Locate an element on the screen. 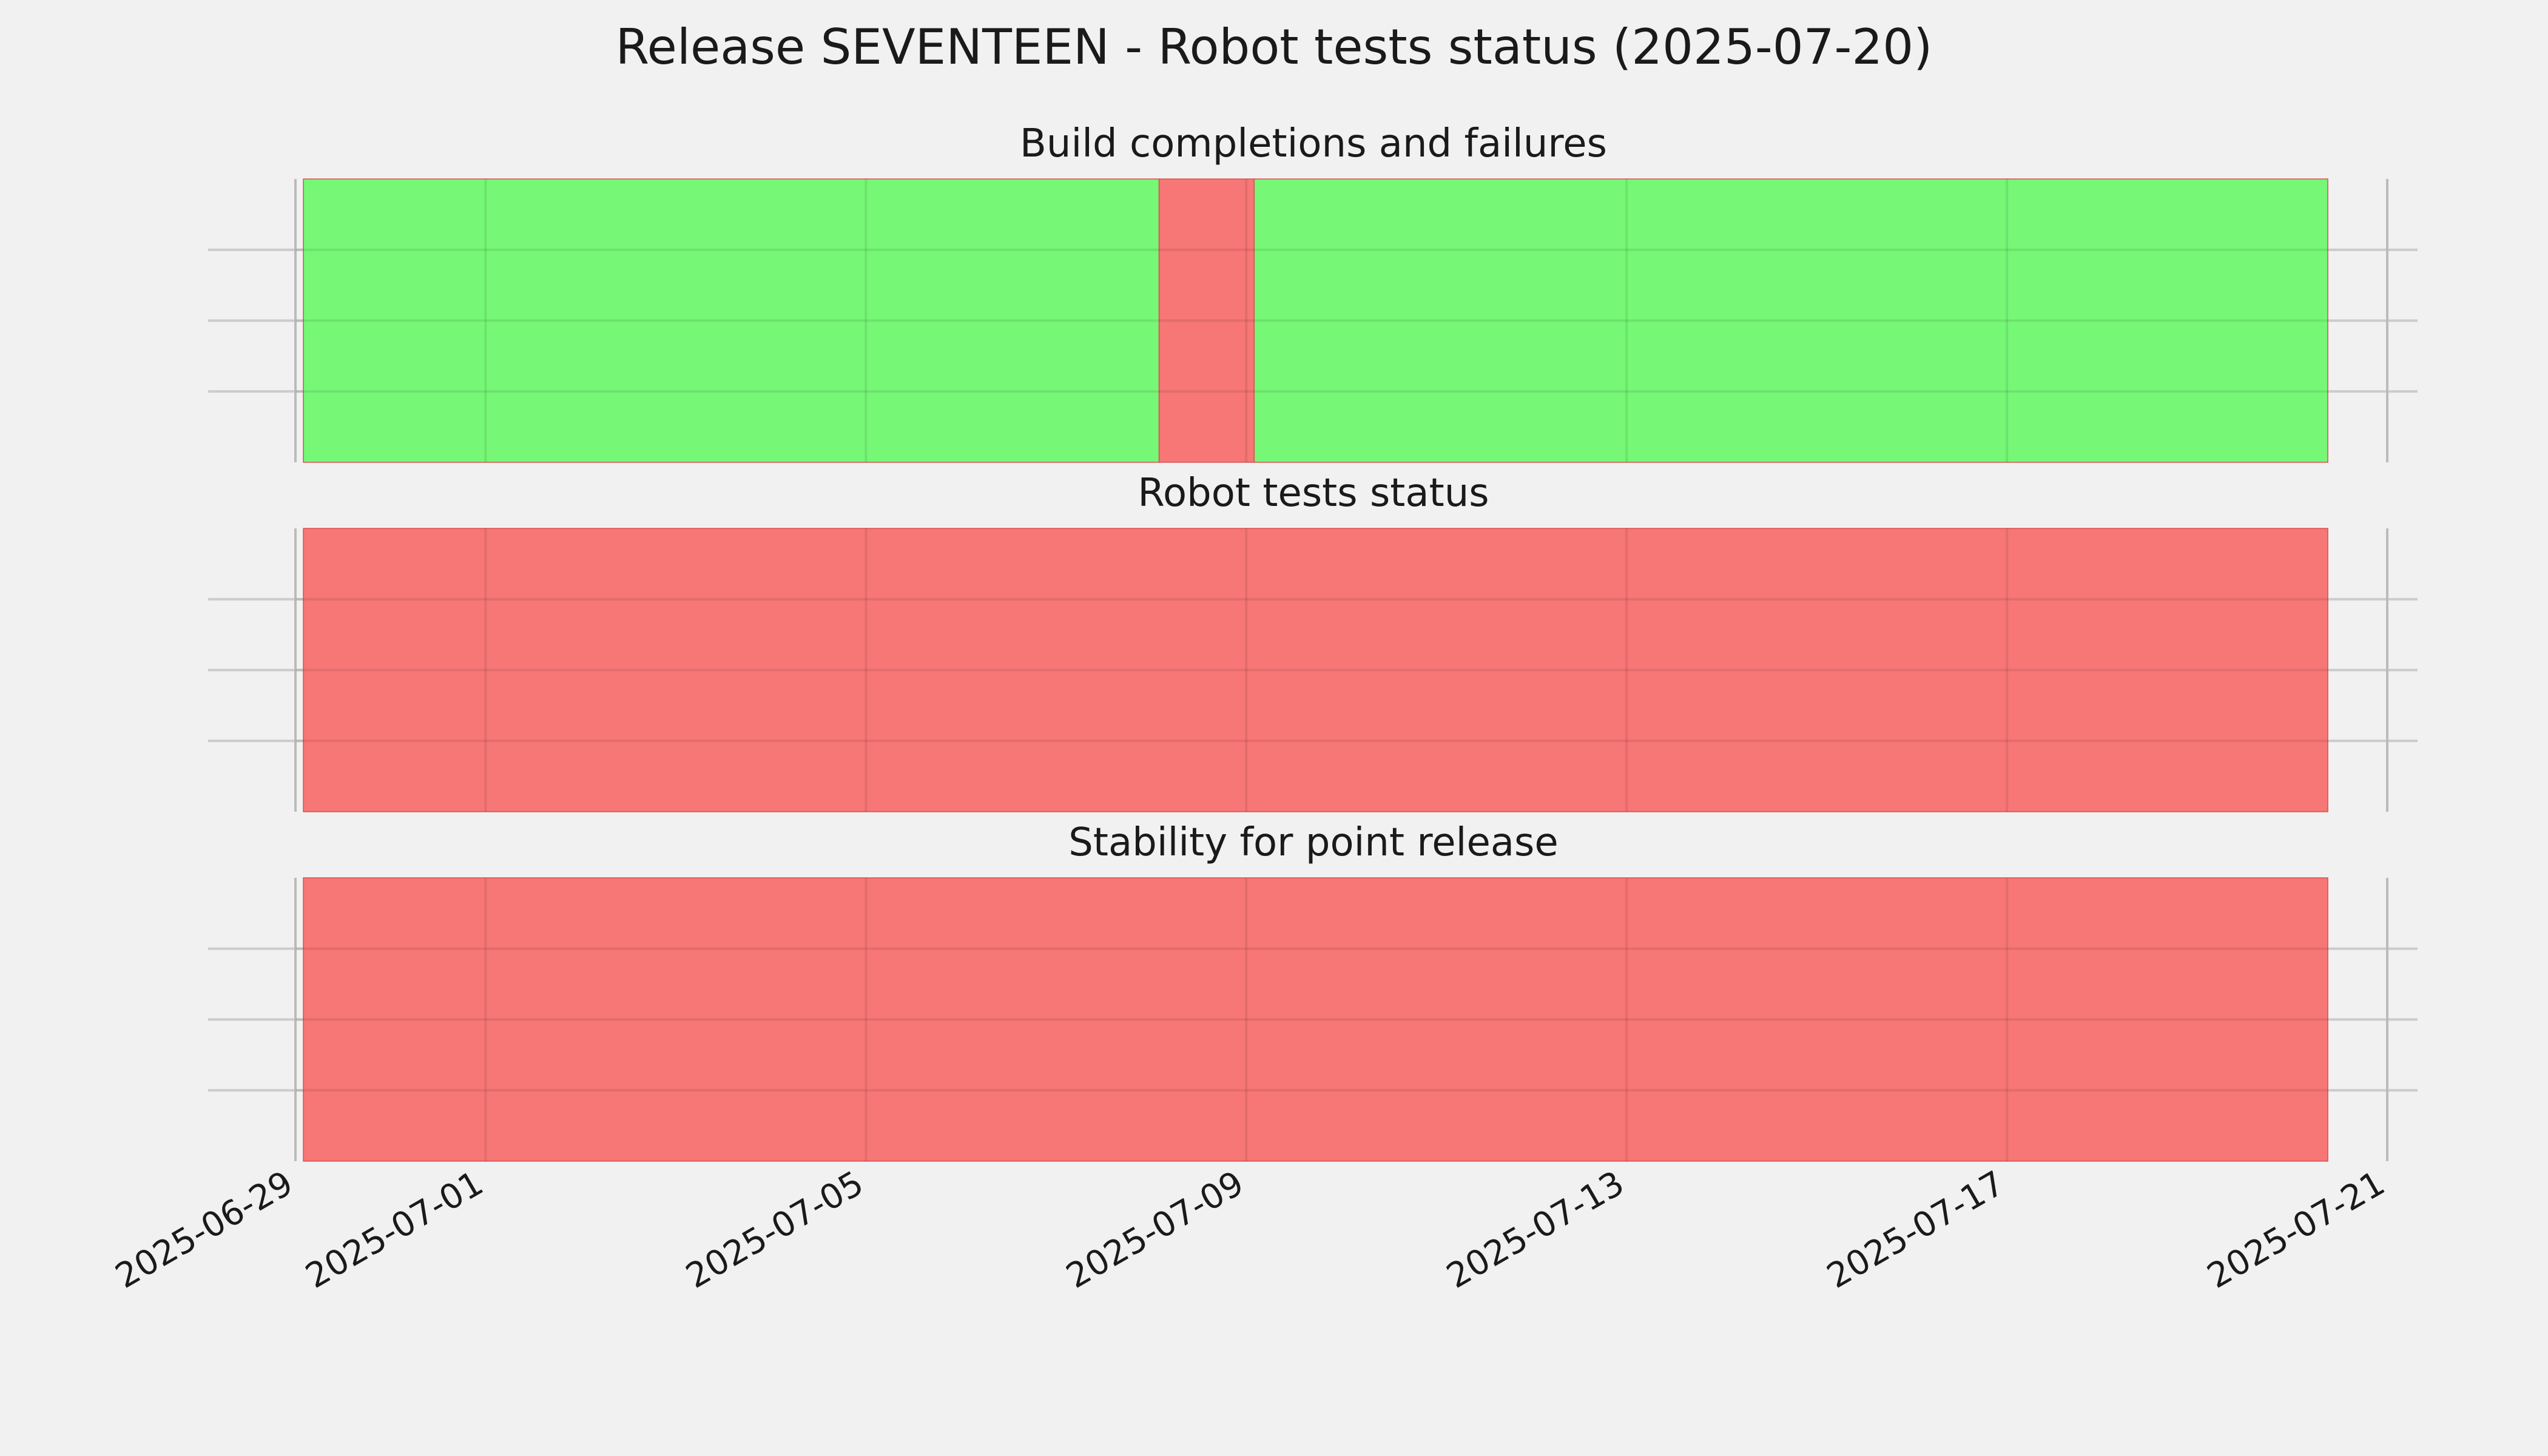 Image resolution: width=2548 pixels, height=1456 pixels. x-tick-label: 2025-07-21 is located at coordinates (2296, 1230).